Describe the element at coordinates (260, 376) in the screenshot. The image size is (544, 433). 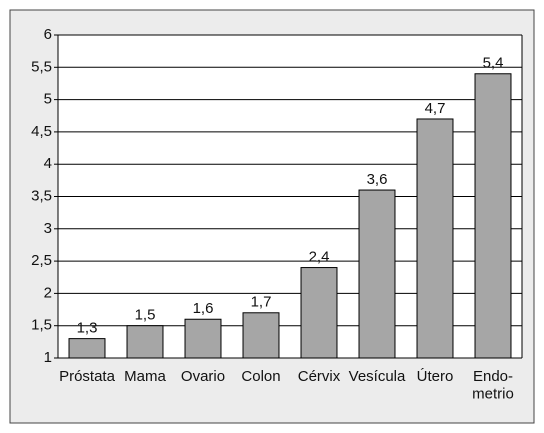
I see `x-tick-label: Colon` at that location.